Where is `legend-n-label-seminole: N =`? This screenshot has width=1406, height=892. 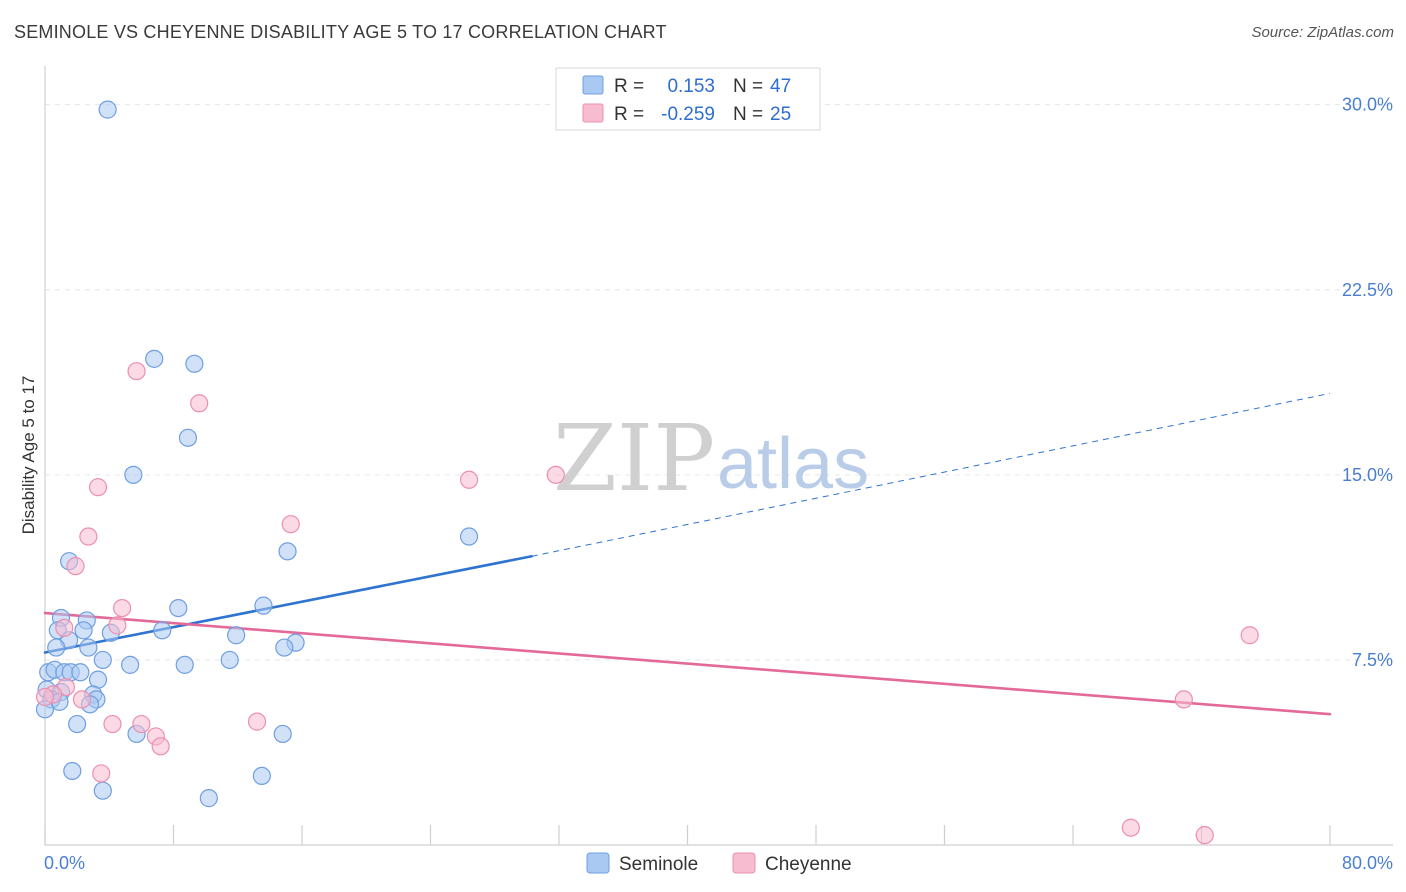
legend-n-label-seminole: N = is located at coordinates (748, 86).